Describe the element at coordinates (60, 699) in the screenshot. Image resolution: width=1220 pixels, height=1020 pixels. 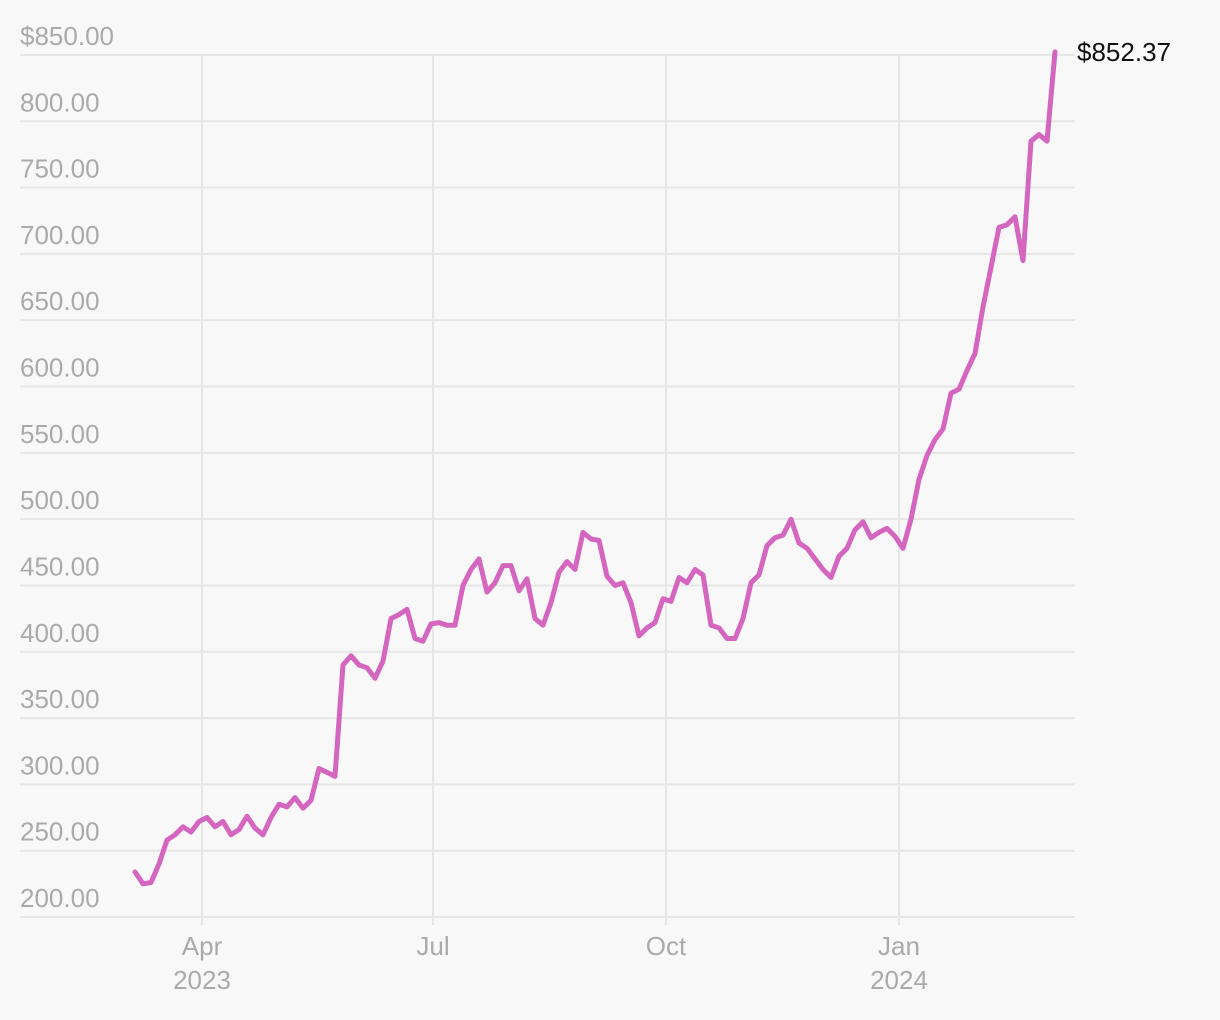
I see `y-tick-label: 350.00` at that location.